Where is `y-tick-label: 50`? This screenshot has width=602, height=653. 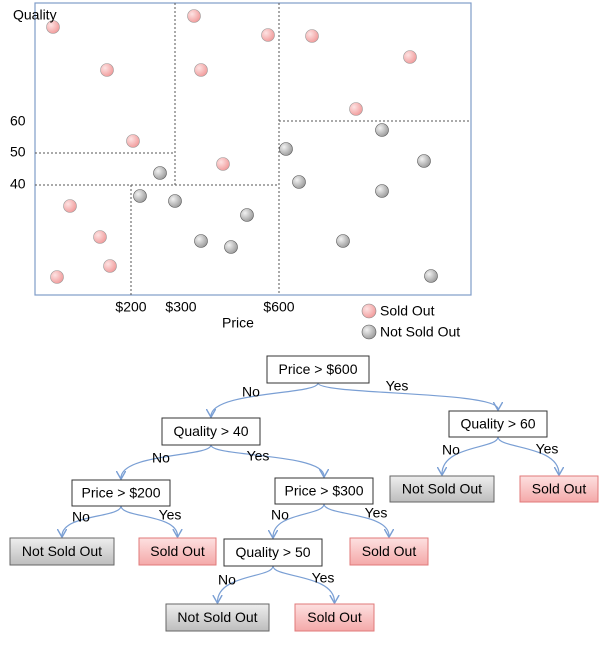 y-tick-label: 50 is located at coordinates (18, 152).